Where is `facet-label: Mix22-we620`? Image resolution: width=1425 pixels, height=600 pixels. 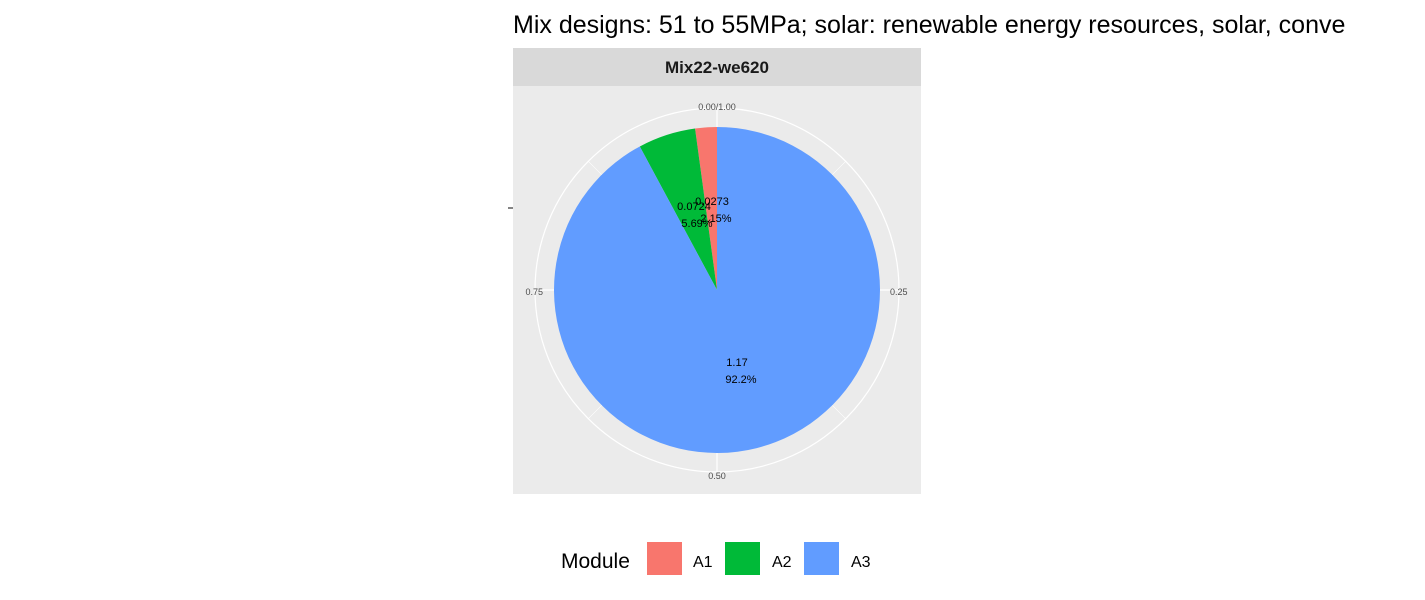
facet-label: Mix22-we620 is located at coordinates (717, 67).